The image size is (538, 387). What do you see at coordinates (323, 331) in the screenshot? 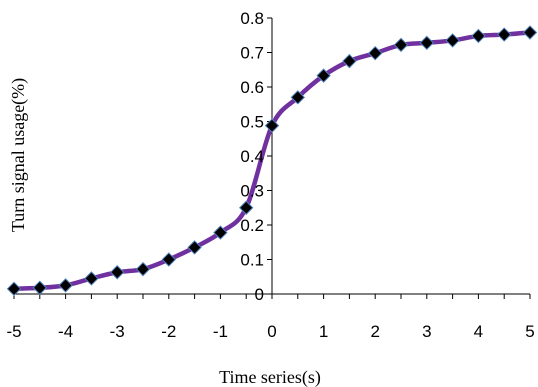
I see `x-tick-label-6: 1` at bounding box center [323, 331].